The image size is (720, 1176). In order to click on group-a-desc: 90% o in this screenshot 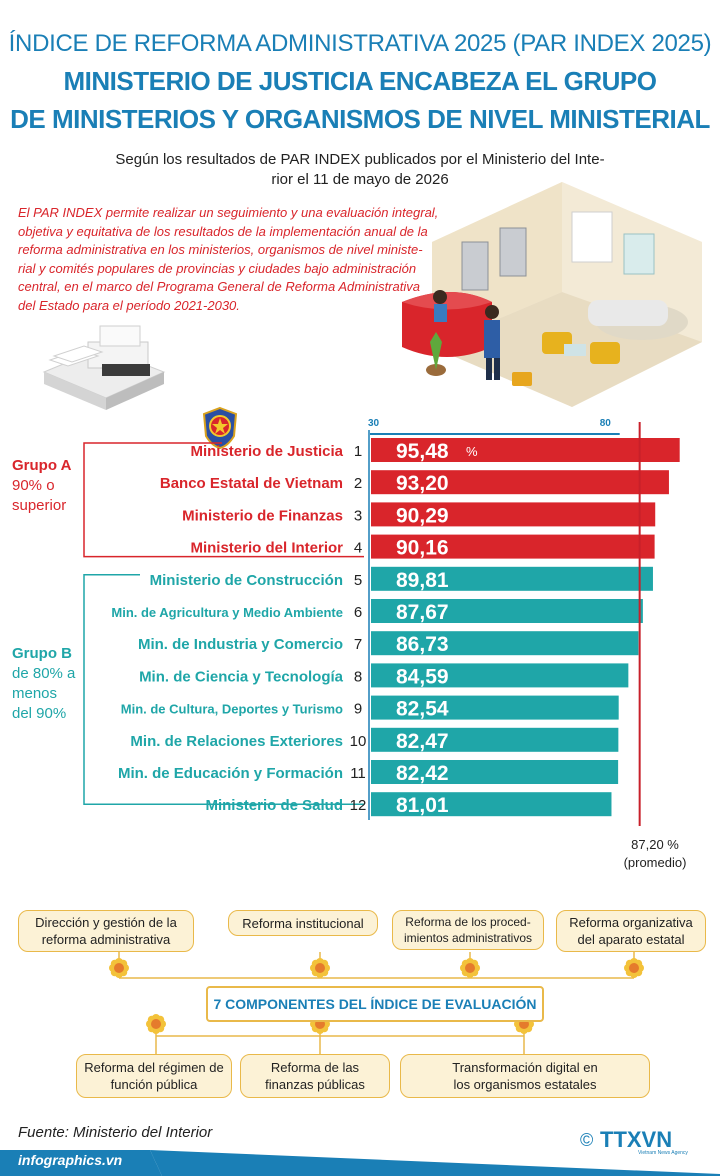, I will do `click(33, 485)`.